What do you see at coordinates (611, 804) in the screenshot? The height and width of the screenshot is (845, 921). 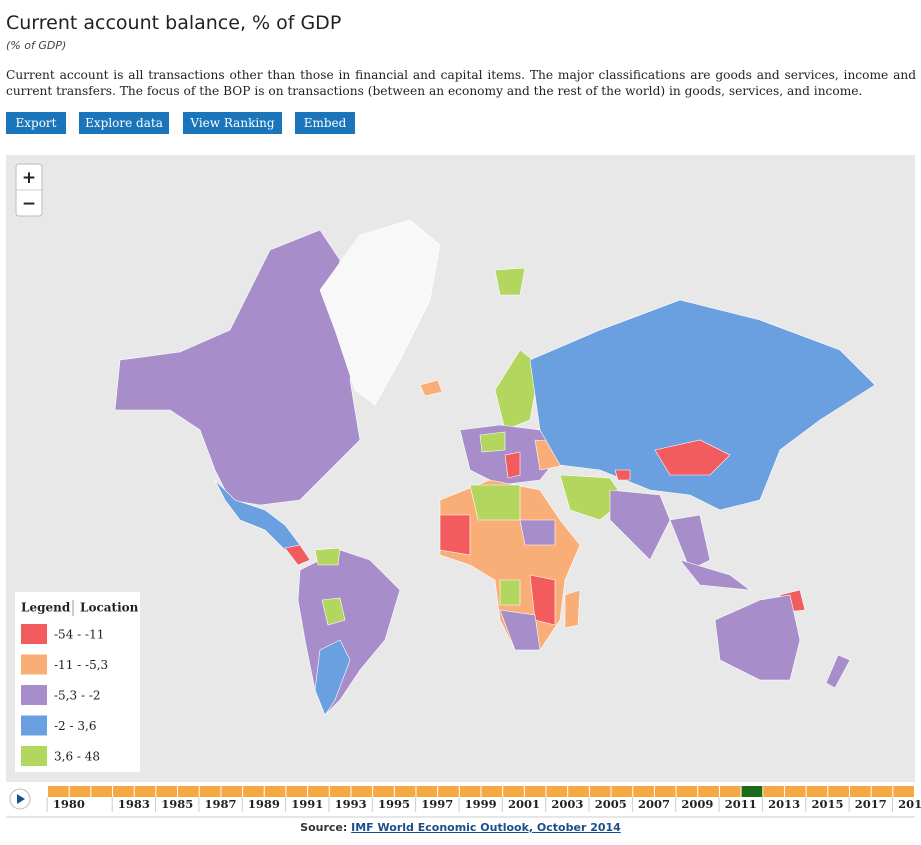 I see `timeline-label: 2005` at bounding box center [611, 804].